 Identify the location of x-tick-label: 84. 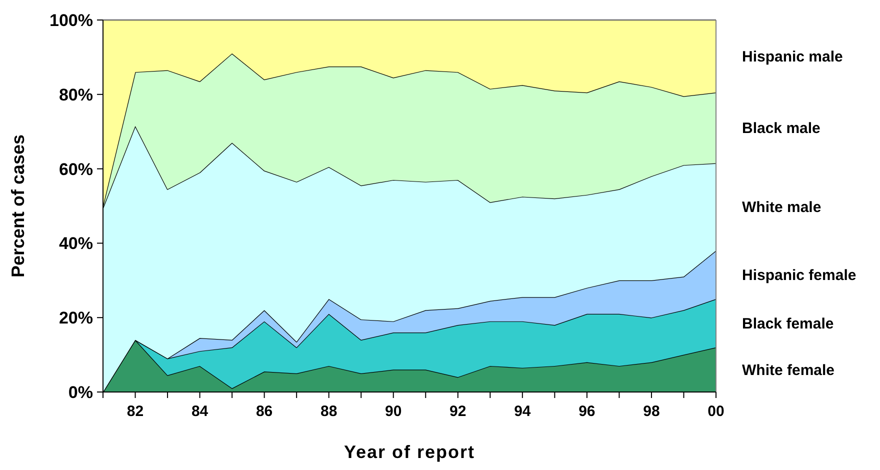
(200, 411).